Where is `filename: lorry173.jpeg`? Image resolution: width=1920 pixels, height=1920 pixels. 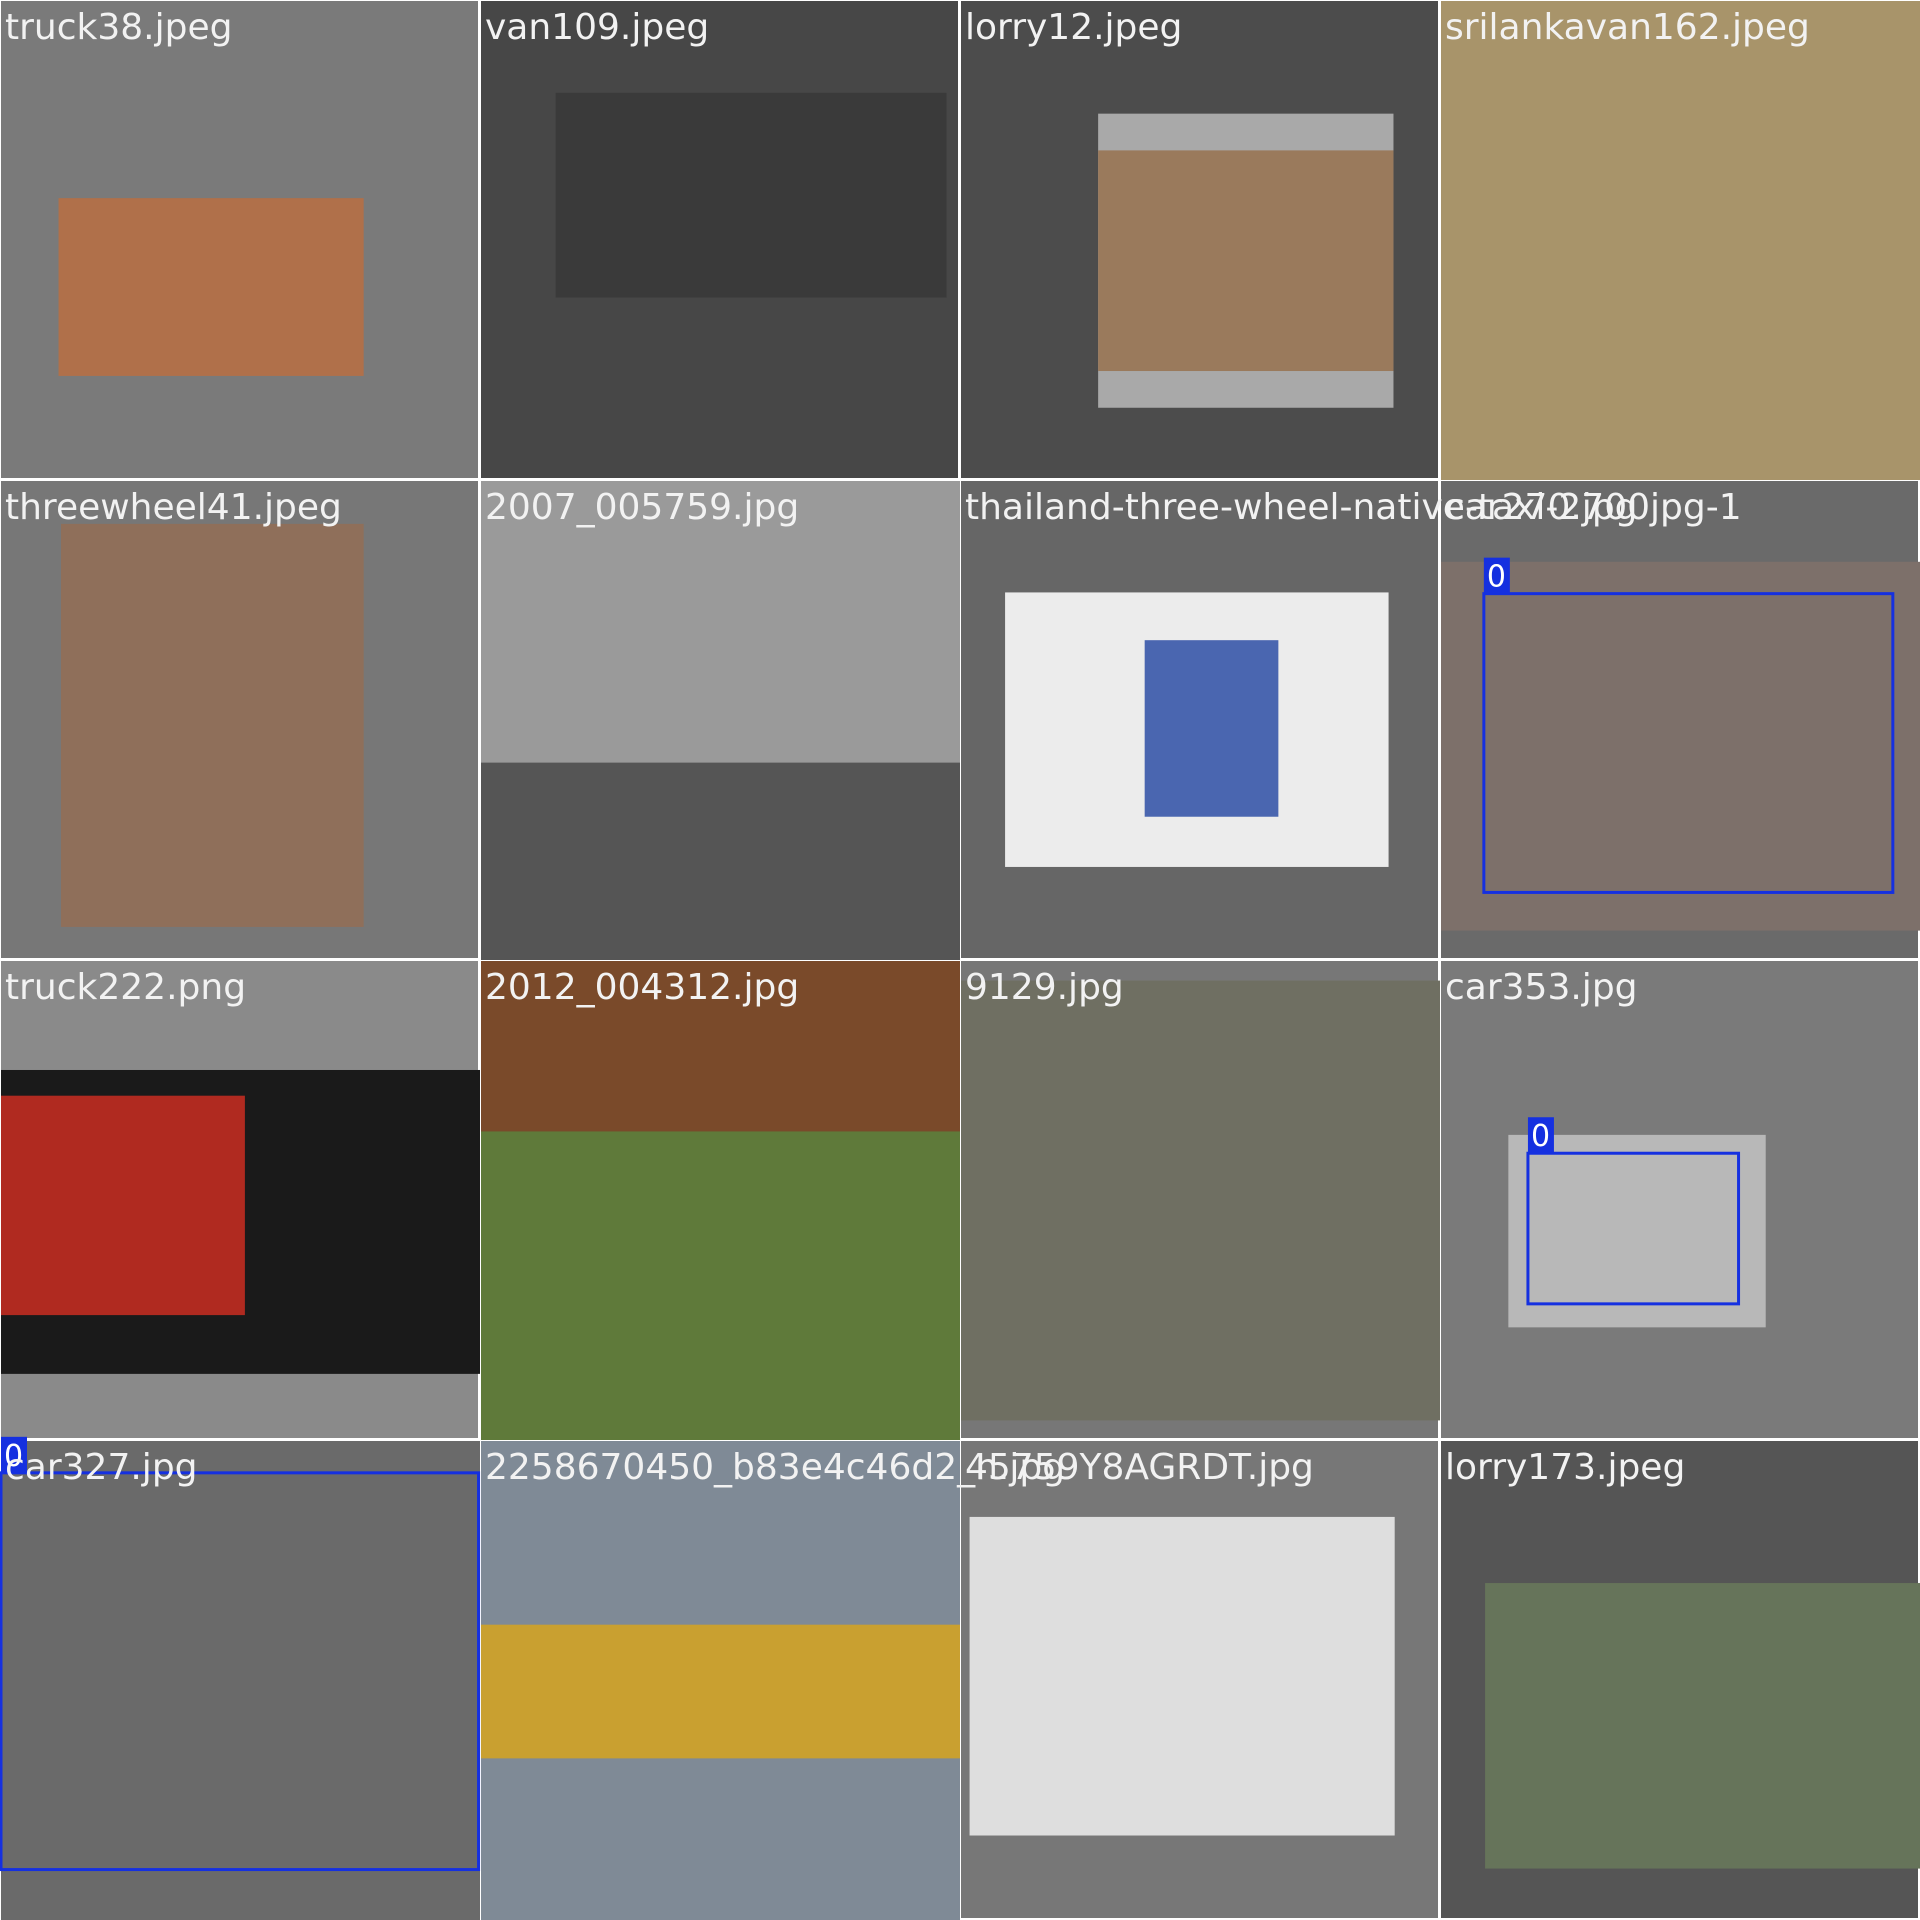
filename: lorry173.jpeg is located at coordinates (1565, 1467).